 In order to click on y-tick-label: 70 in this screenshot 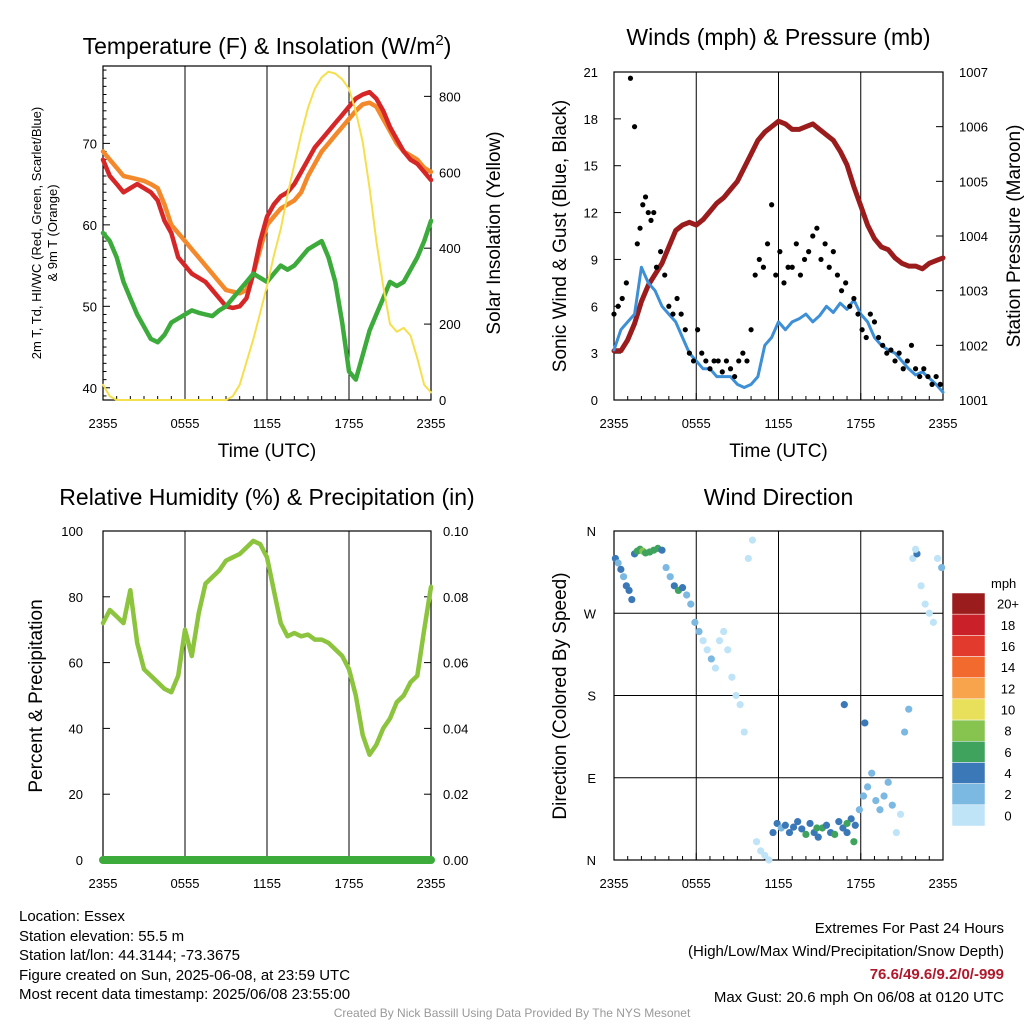, I will do `click(90, 143)`.